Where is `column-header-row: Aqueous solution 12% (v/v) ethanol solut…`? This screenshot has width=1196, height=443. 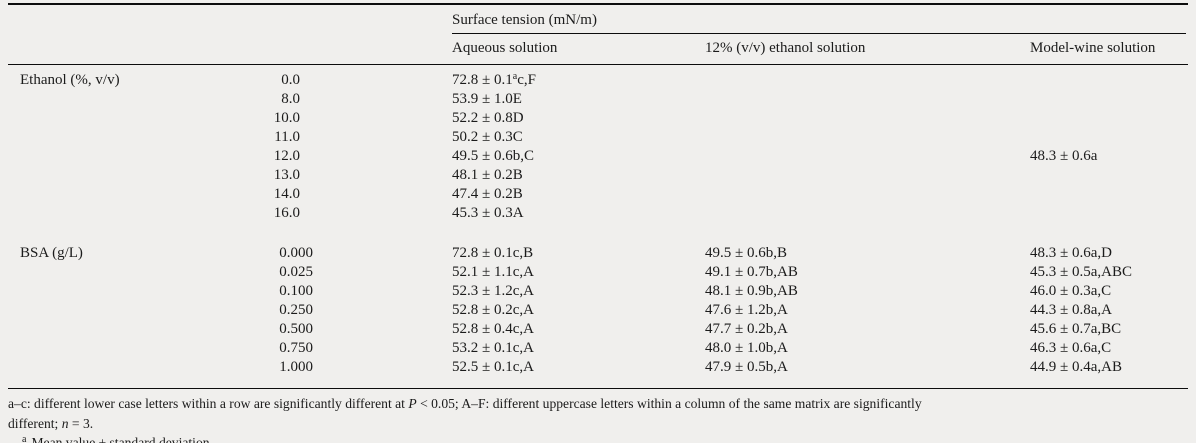
column-header-row: Aqueous solution 12% (v/v) ethanol solut… is located at coordinates (598, 49).